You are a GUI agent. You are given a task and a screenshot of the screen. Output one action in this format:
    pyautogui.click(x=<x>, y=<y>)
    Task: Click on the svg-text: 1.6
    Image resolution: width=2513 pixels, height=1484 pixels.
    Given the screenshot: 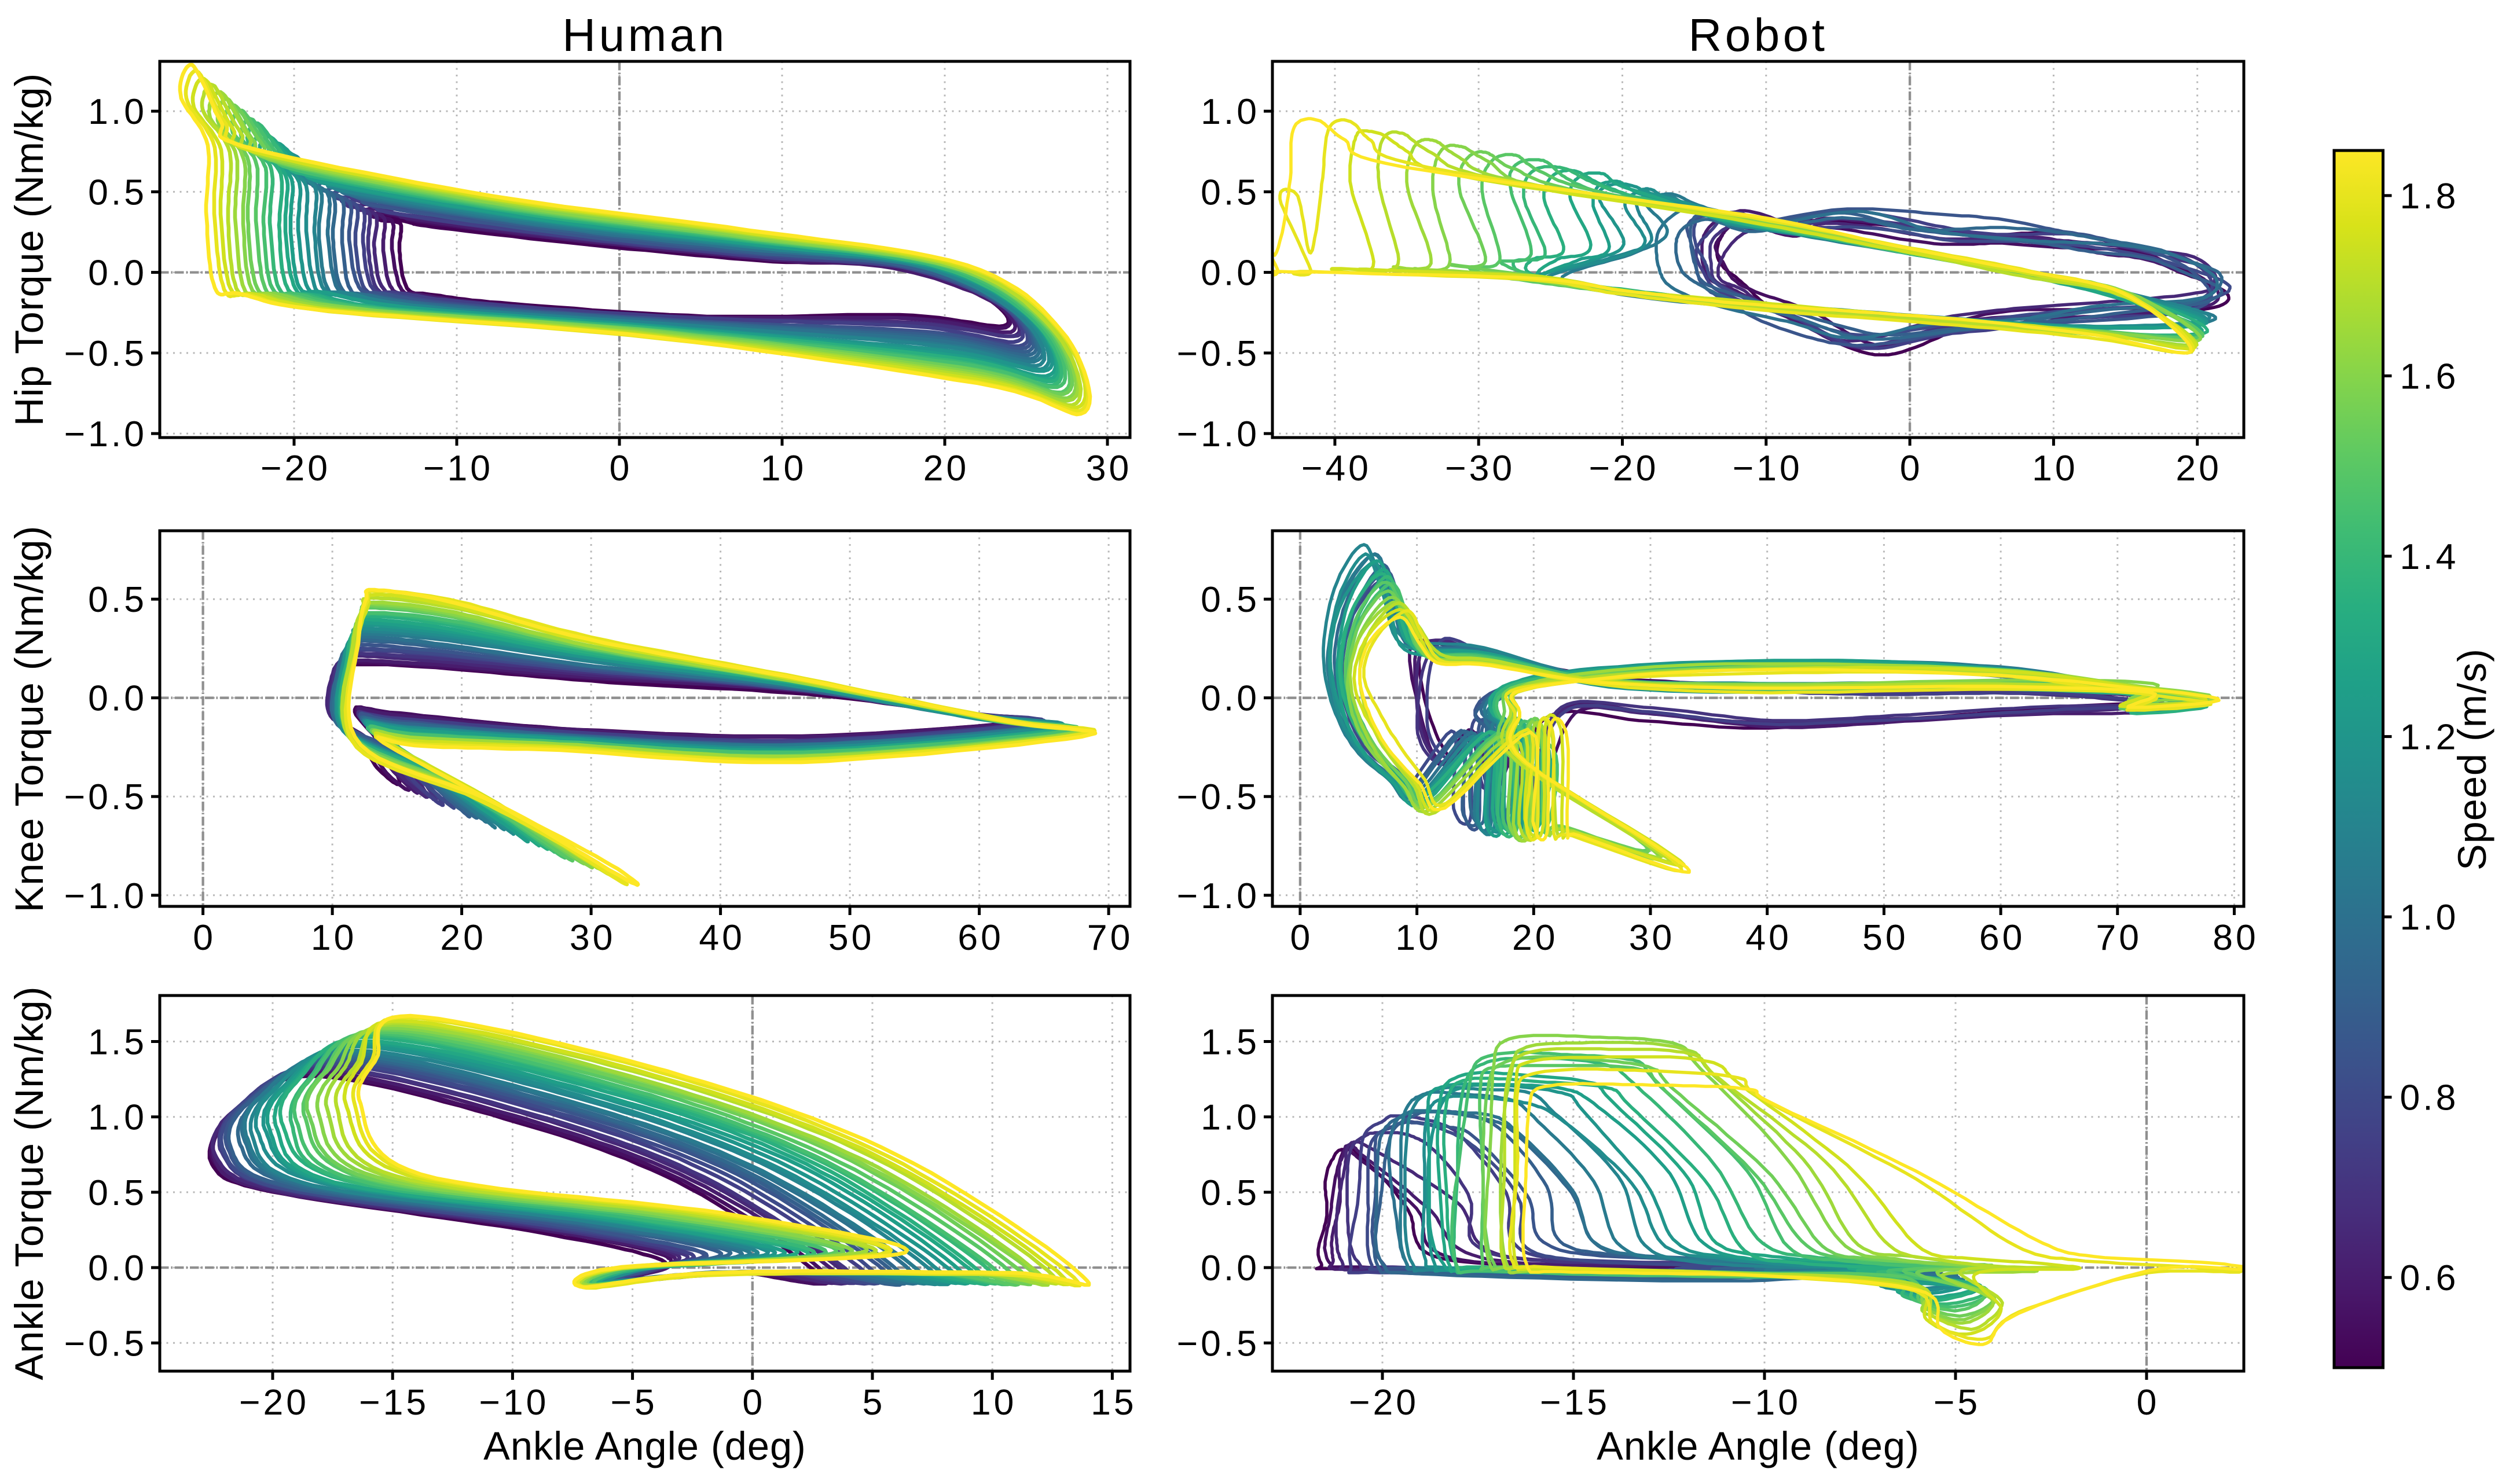 What is the action you would take?
    pyautogui.click(x=2429, y=376)
    